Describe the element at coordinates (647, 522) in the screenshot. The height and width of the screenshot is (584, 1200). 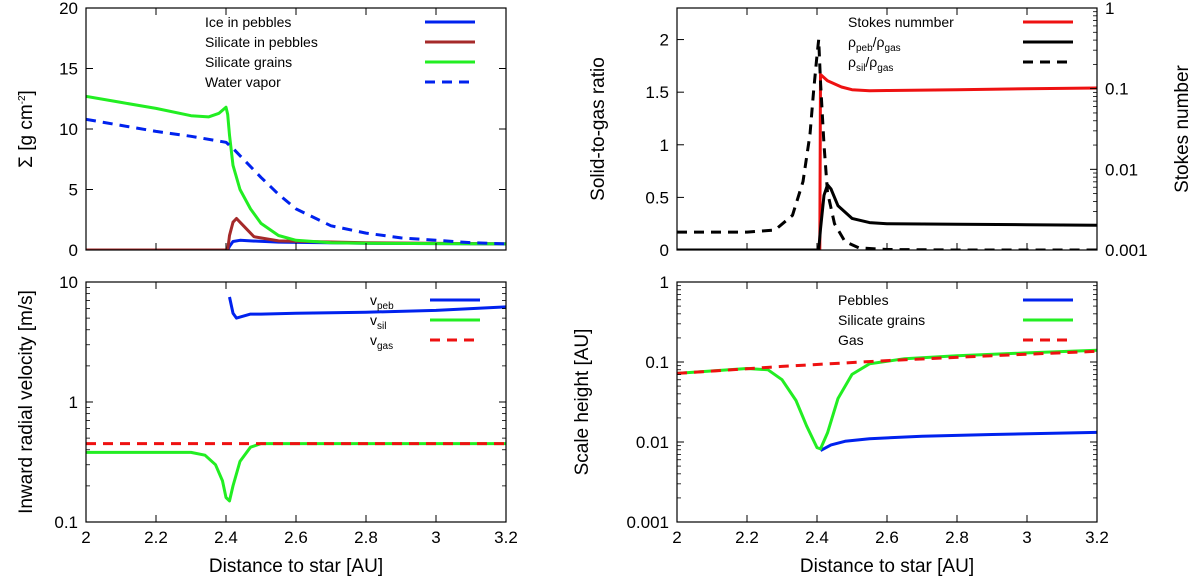
I see `y-tick-label: 0.001` at that location.